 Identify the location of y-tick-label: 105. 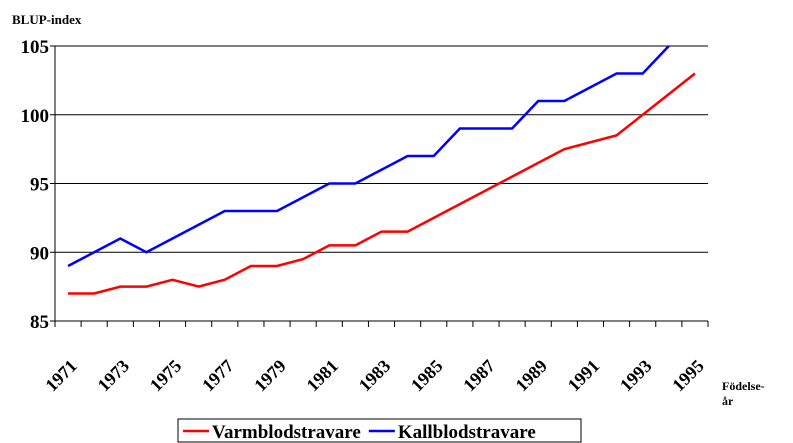
(35, 47).